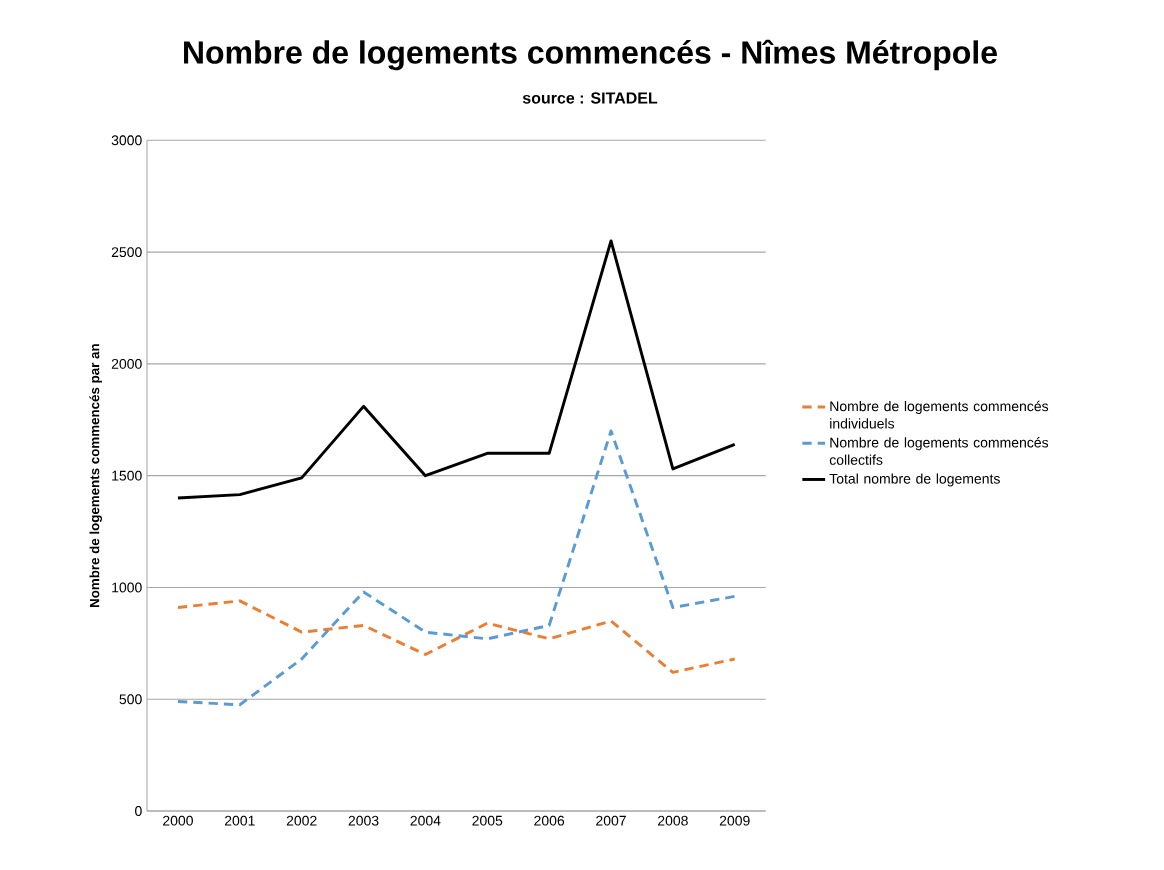  I want to click on y-tick-label: 1500, so click(127, 475).